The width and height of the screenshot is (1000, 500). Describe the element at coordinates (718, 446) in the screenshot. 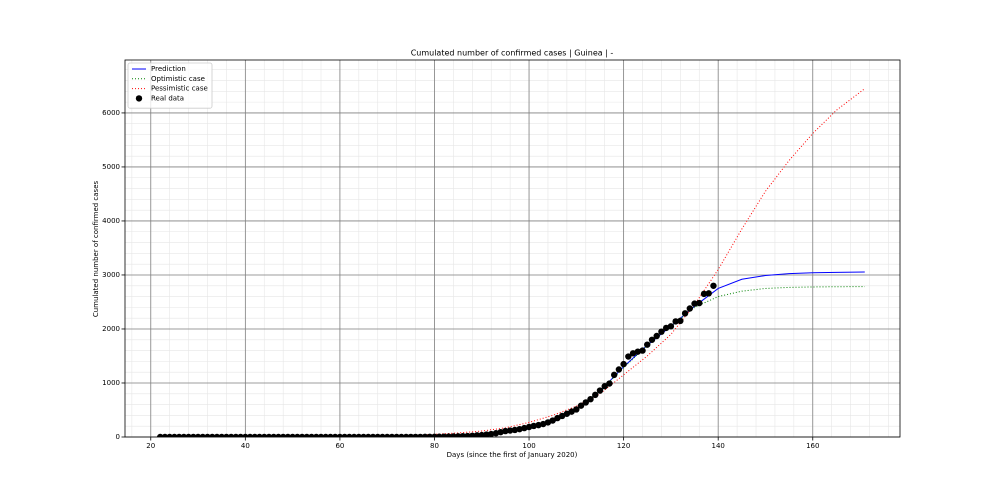

I see `x-tick-label: 140` at that location.